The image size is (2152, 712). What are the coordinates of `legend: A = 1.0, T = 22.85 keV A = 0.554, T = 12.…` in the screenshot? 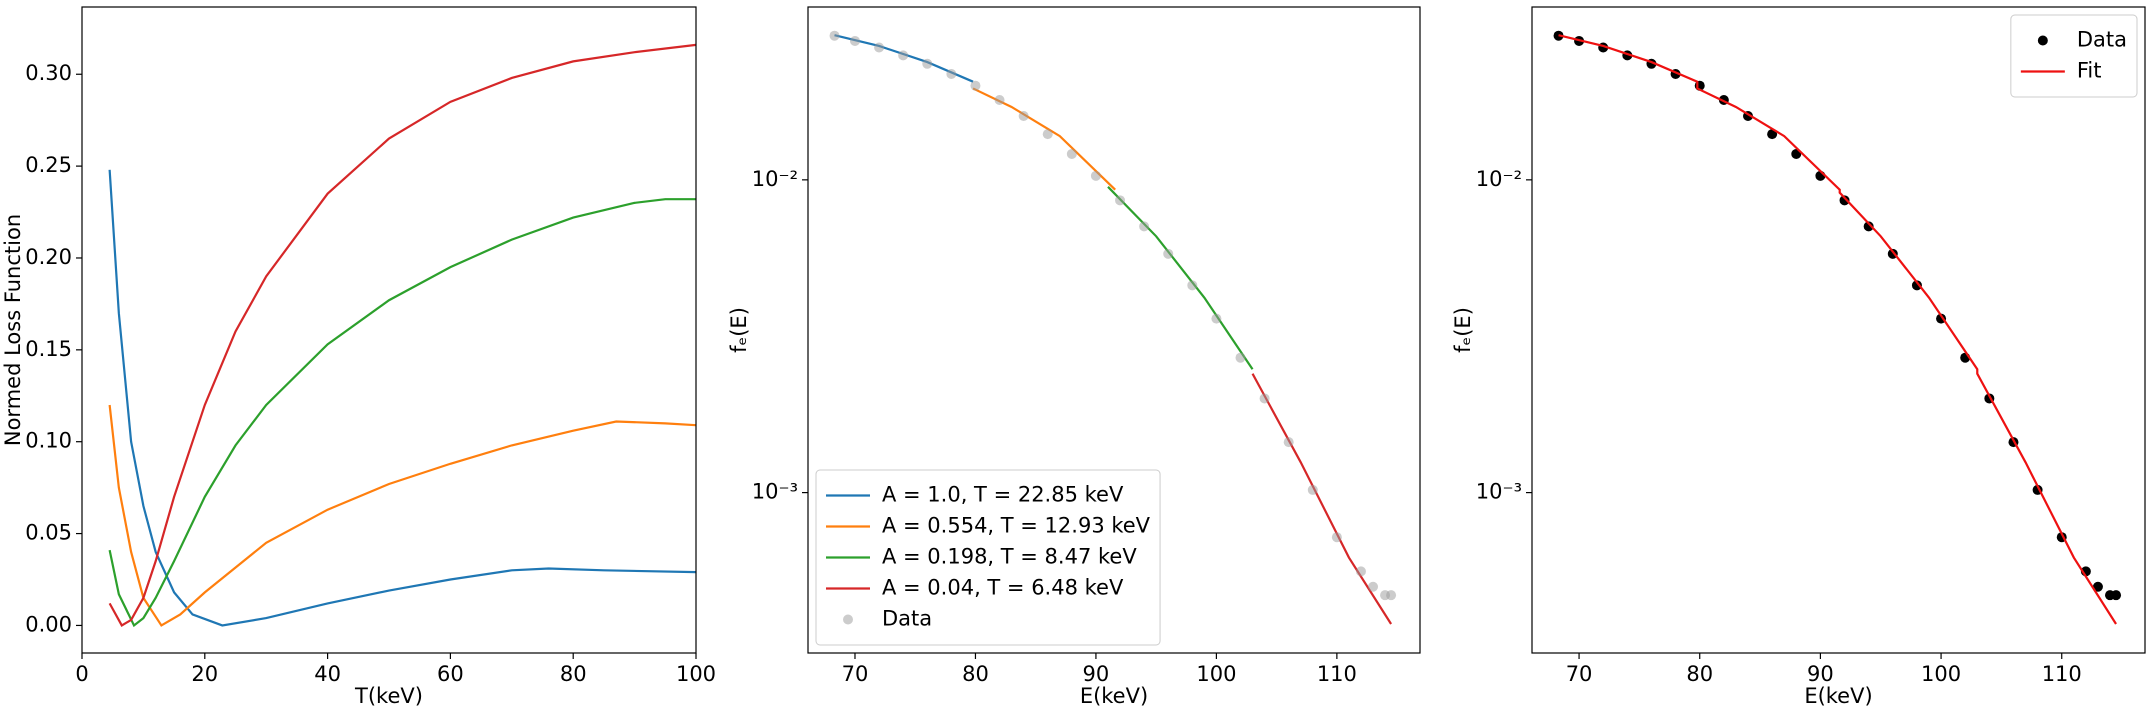 It's located at (988, 557).